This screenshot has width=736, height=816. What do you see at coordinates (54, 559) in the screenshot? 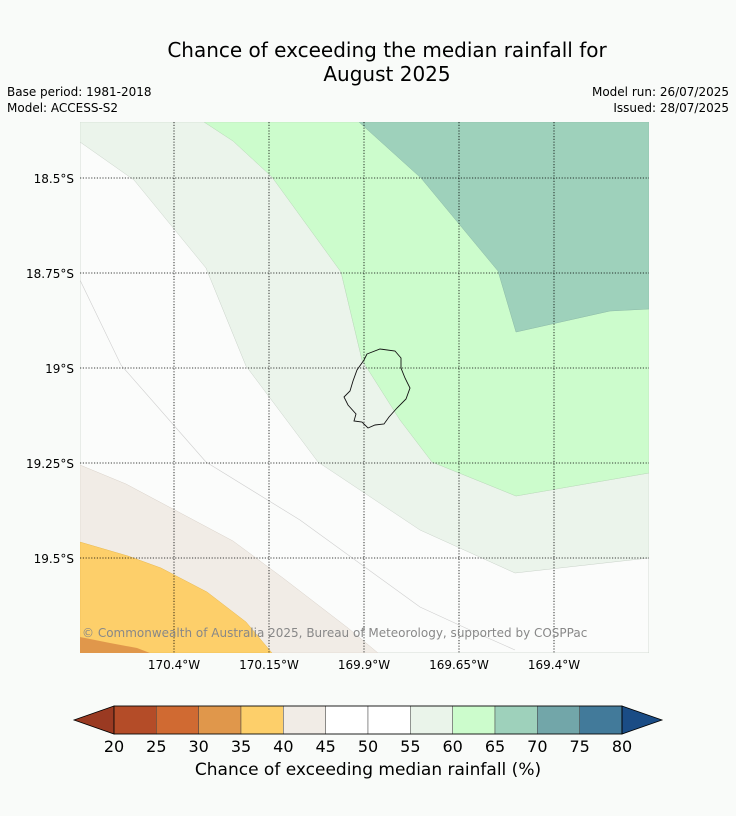
I see `lat-label: 19.5°S` at bounding box center [54, 559].